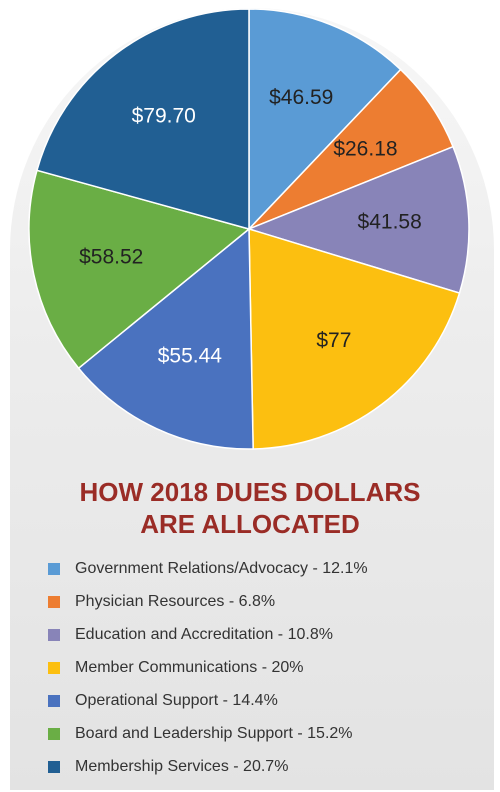 Image resolution: width=500 pixels, height=792 pixels. I want to click on chart-title: HOW 2018 DUES DOLLARS ARE ALLOCATED, so click(250, 508).